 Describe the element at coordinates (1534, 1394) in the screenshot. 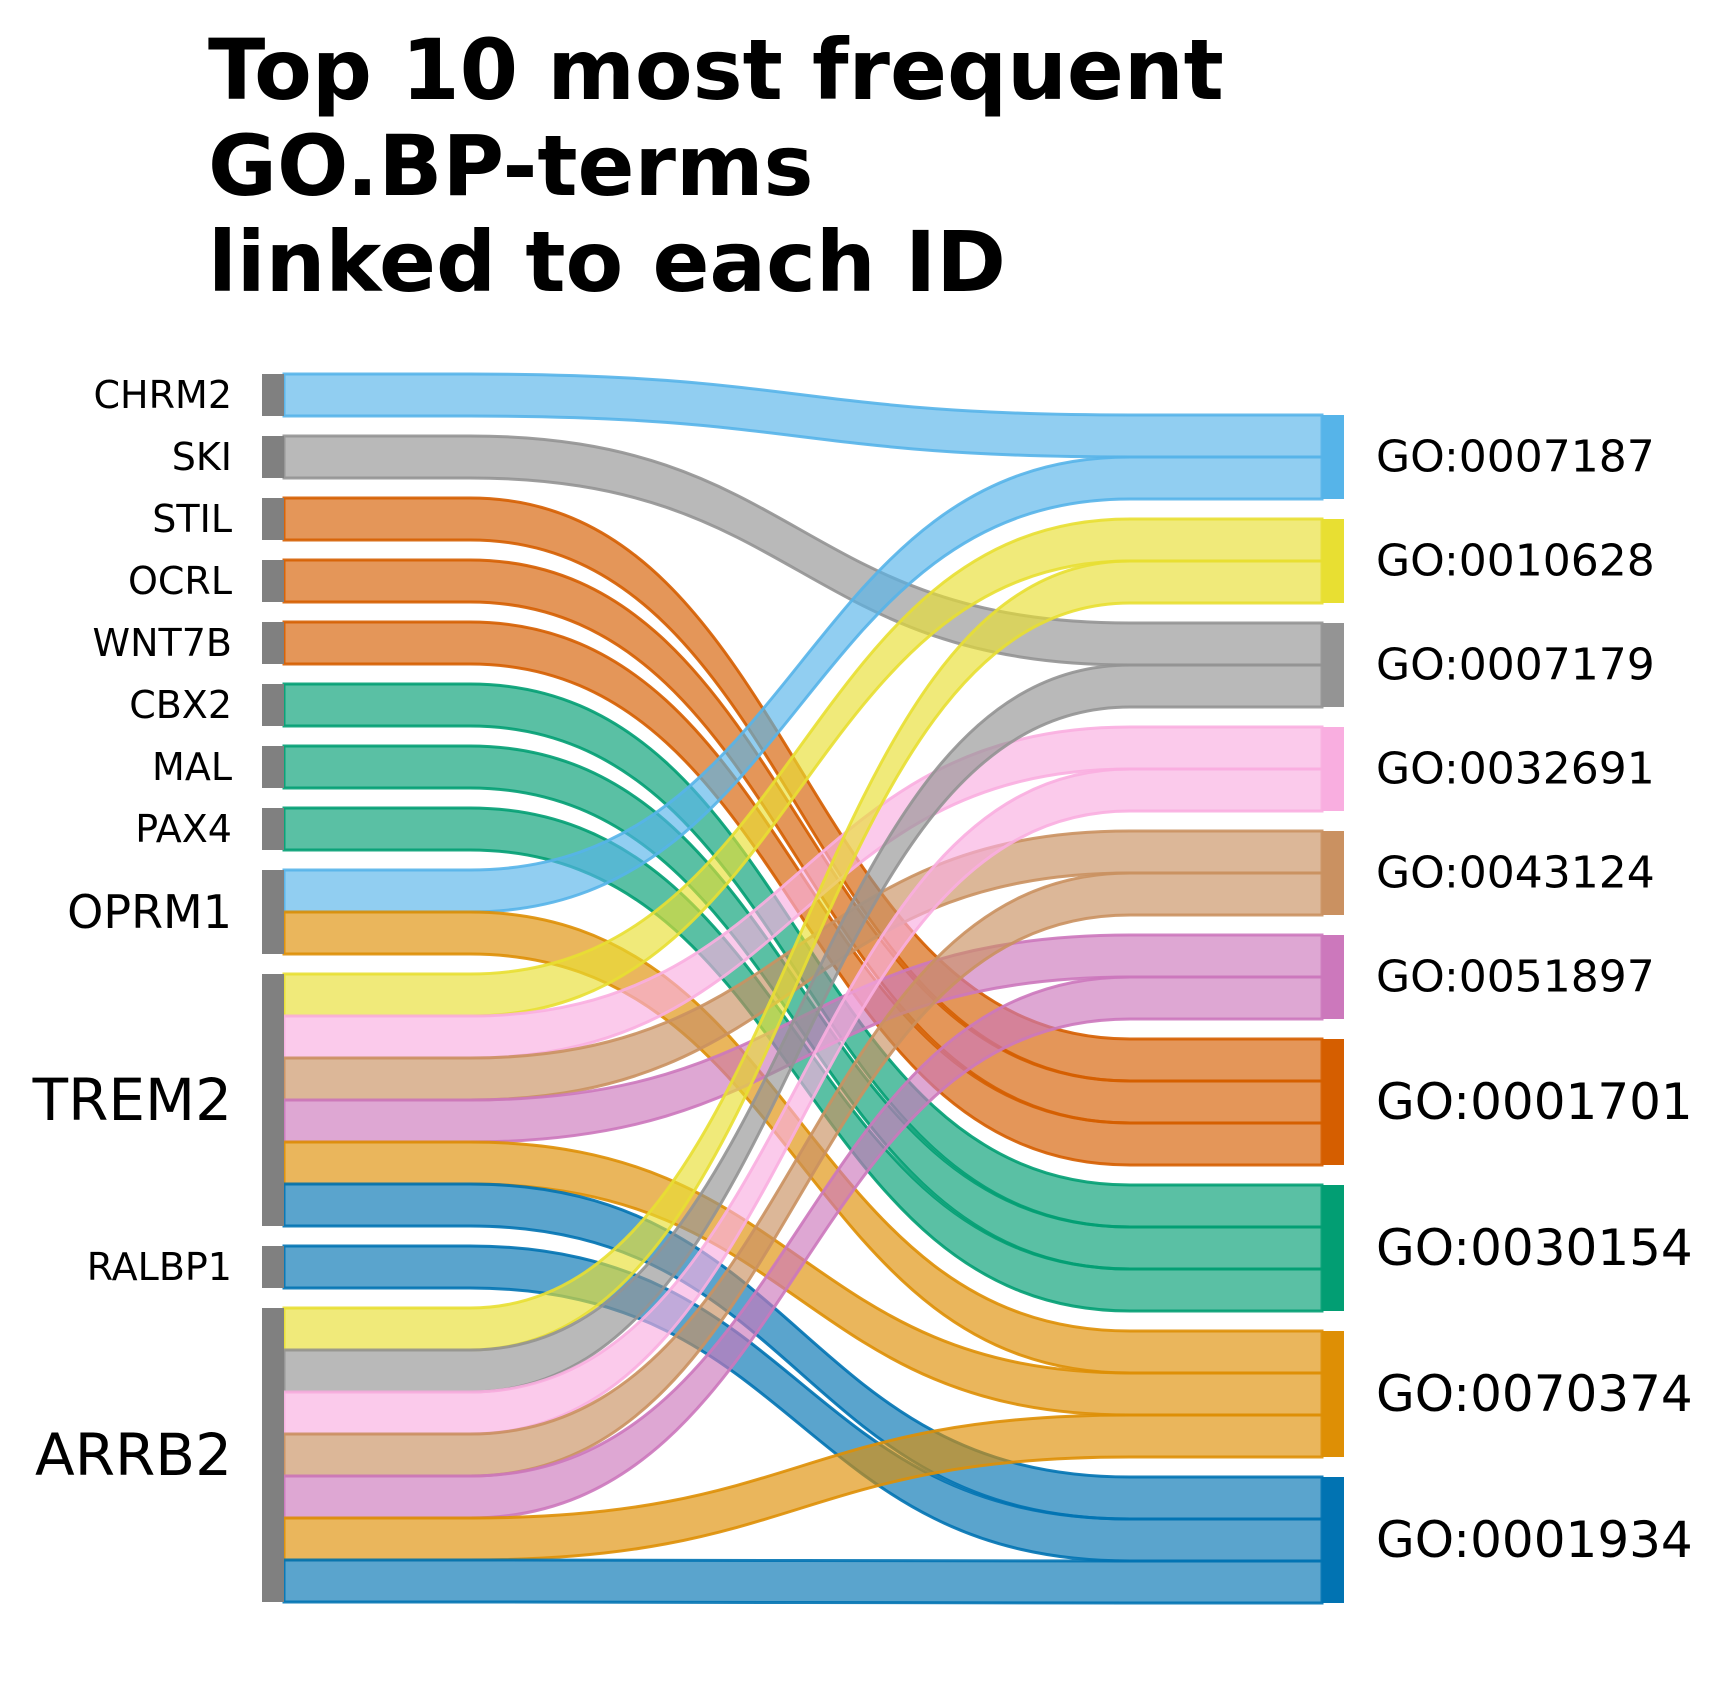

I see `target-label-go-0070374: GO:0070374` at that location.